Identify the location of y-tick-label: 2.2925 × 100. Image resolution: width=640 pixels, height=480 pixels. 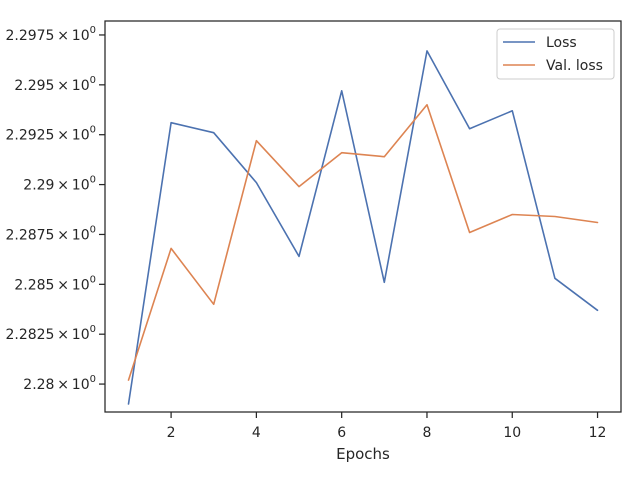
(50, 134).